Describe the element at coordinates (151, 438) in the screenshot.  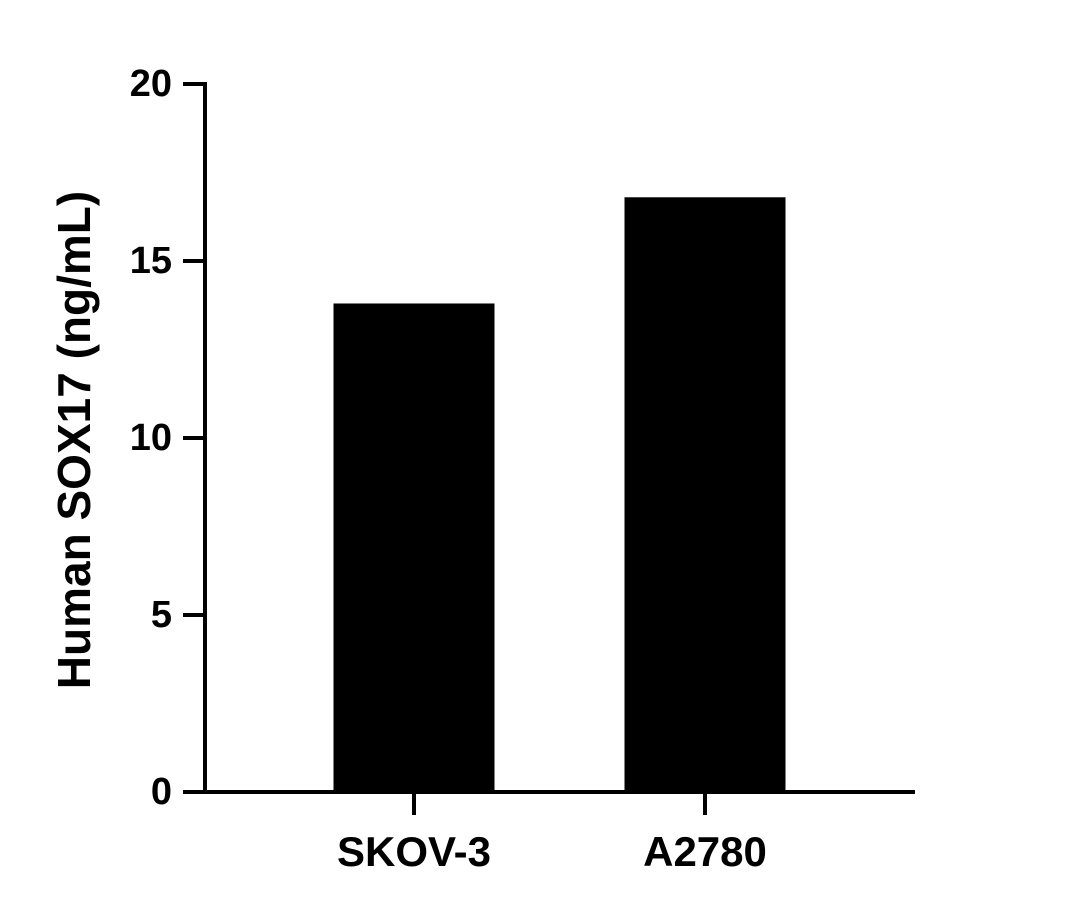
I see `y-tick-label: 10` at that location.